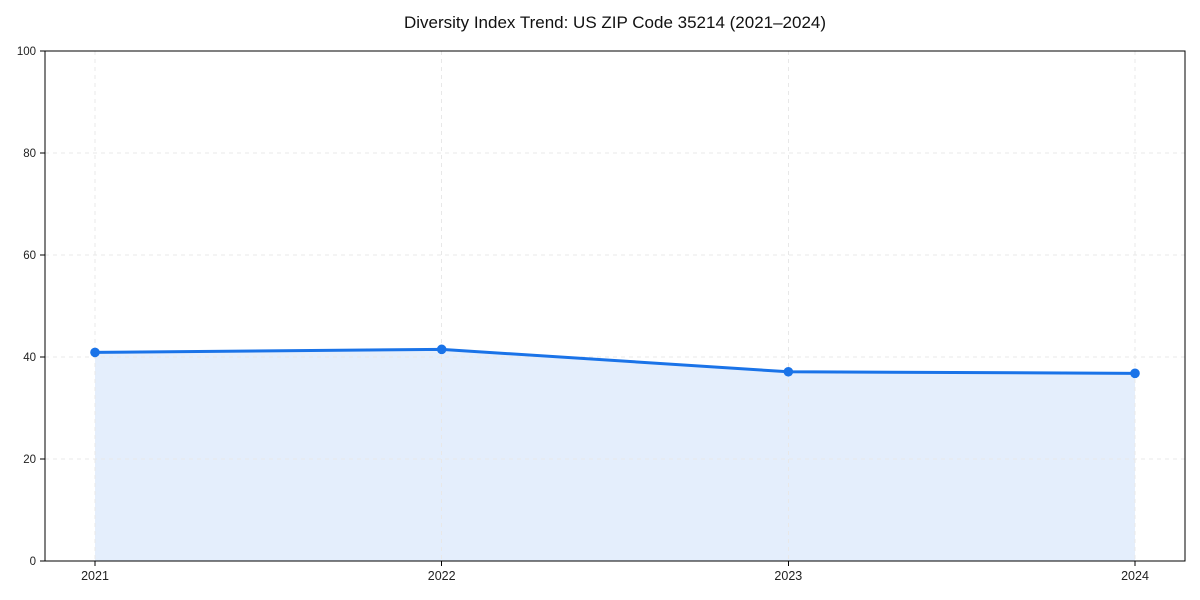 The height and width of the screenshot is (600, 1200). I want to click on y-tick-label: 100, so click(26, 52).